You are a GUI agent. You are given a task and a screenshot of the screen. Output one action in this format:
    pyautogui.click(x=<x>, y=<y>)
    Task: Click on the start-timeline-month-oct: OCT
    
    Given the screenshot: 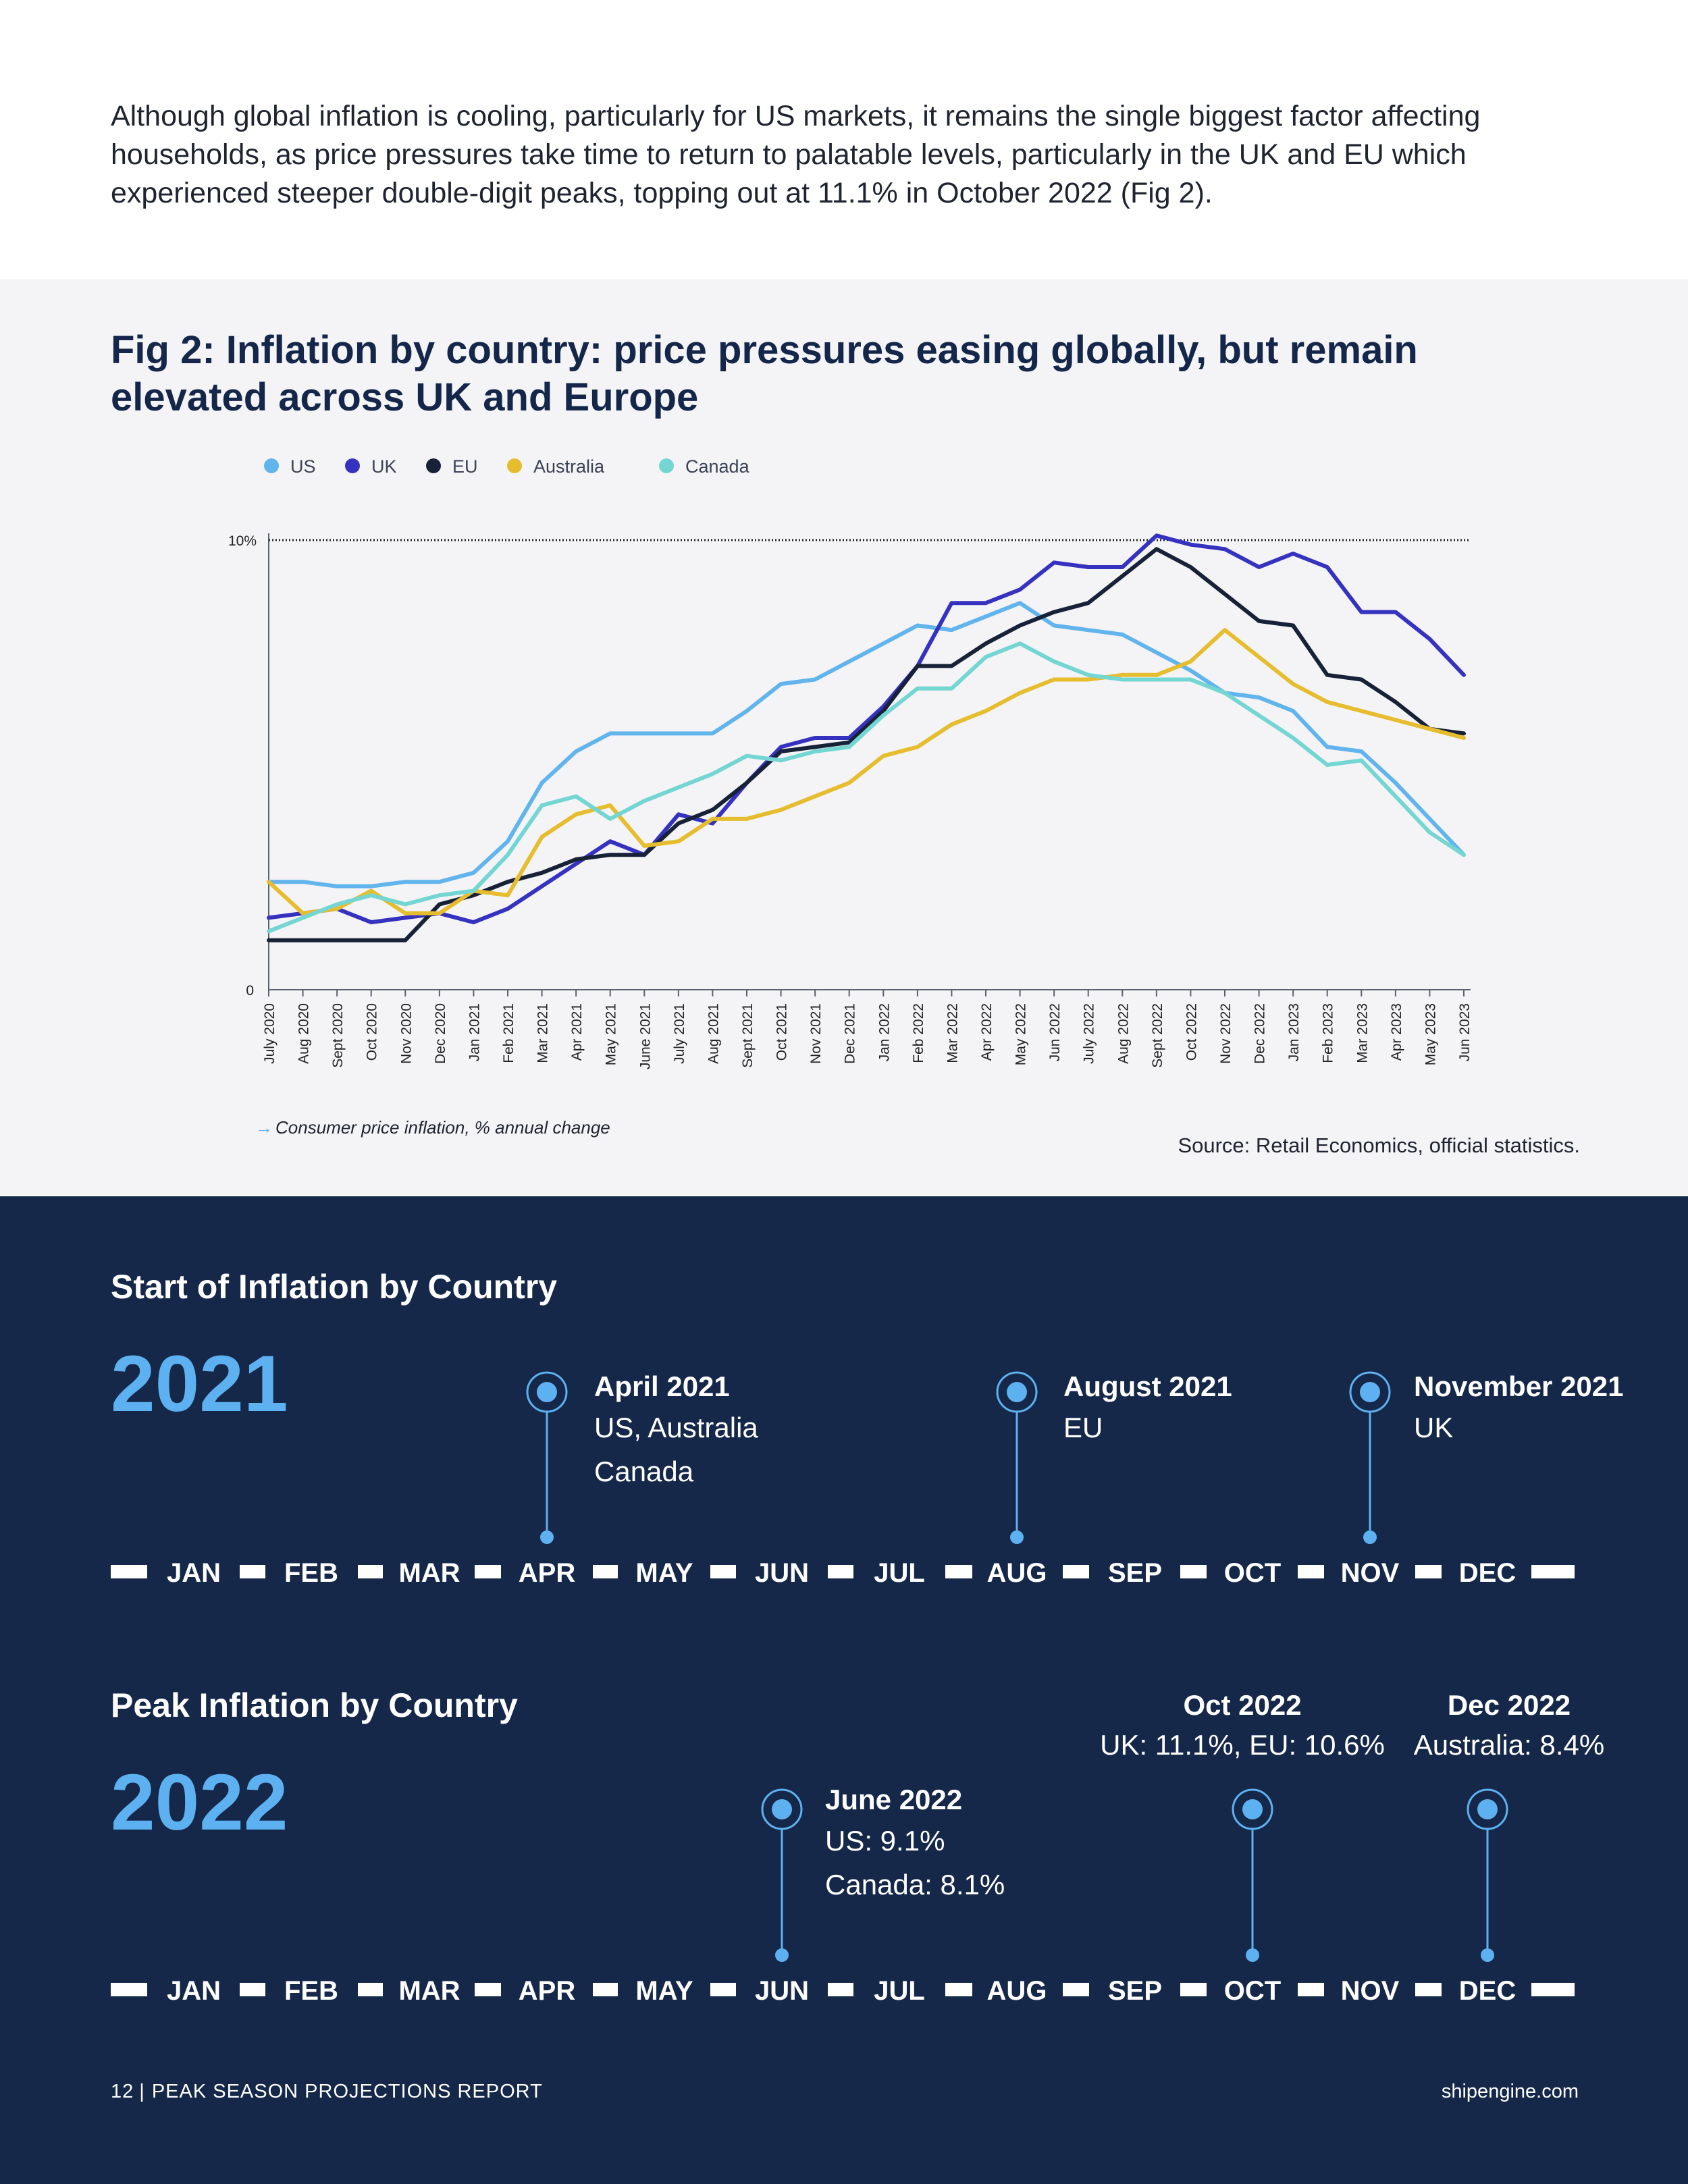 What is the action you would take?
    pyautogui.click(x=1253, y=1573)
    